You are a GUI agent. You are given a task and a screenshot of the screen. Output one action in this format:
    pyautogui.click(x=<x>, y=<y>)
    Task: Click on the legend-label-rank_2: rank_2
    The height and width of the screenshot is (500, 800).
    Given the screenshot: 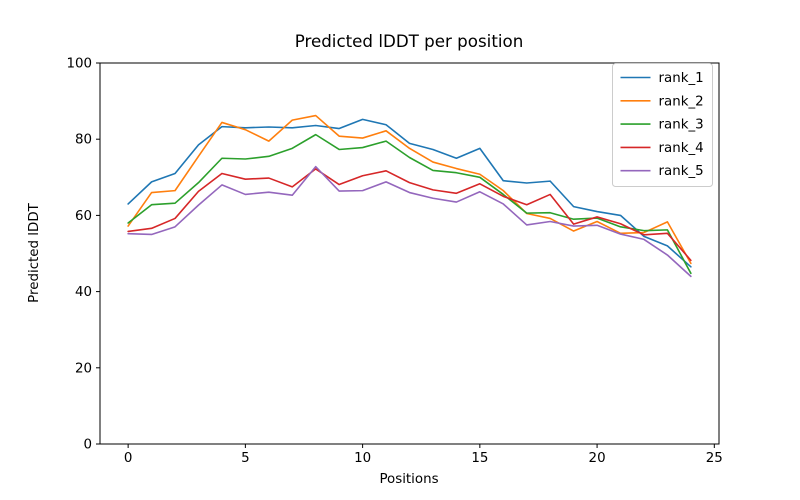 What is the action you would take?
    pyautogui.click(x=681, y=101)
    